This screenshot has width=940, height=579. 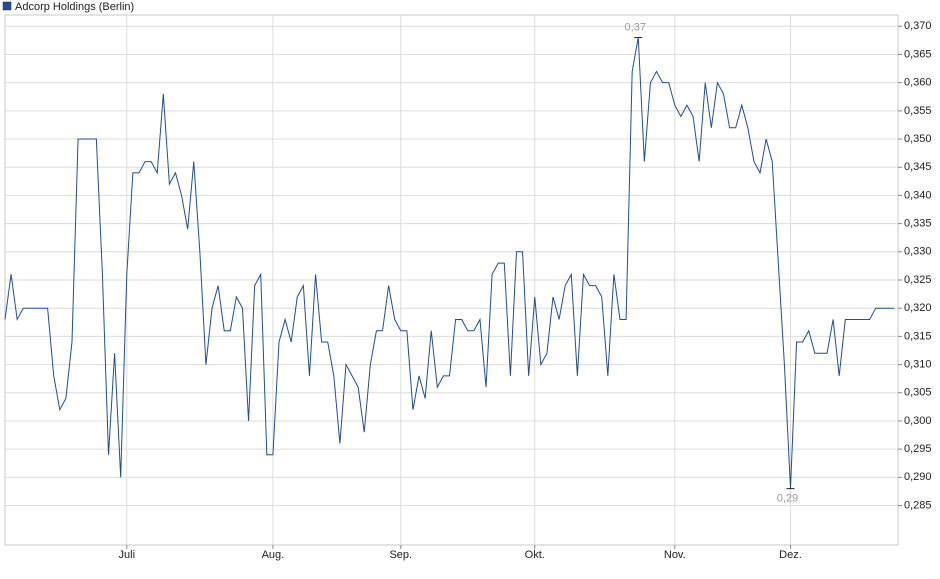 I want to click on y-tick-label: 0,360, so click(x=918, y=83).